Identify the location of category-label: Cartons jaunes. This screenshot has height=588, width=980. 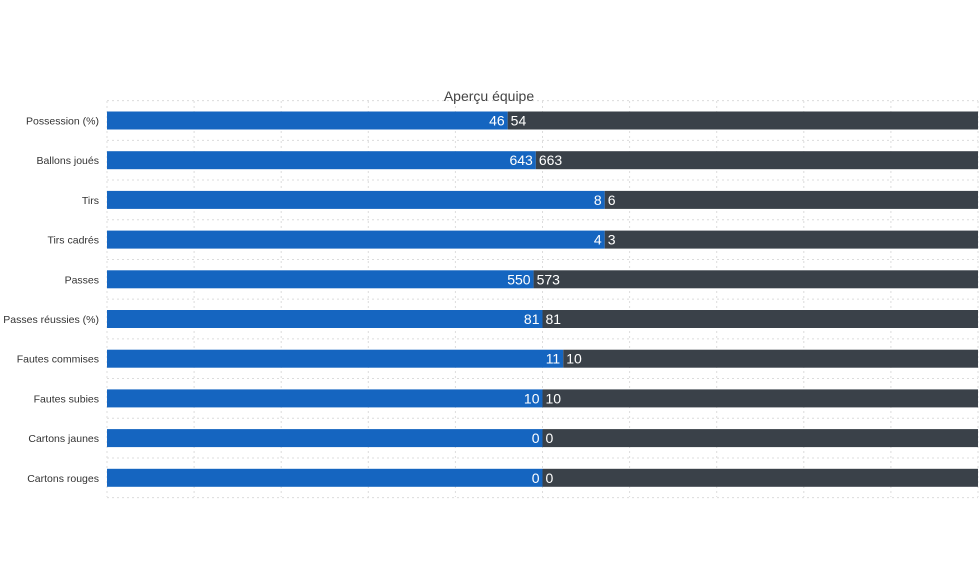
(63, 439).